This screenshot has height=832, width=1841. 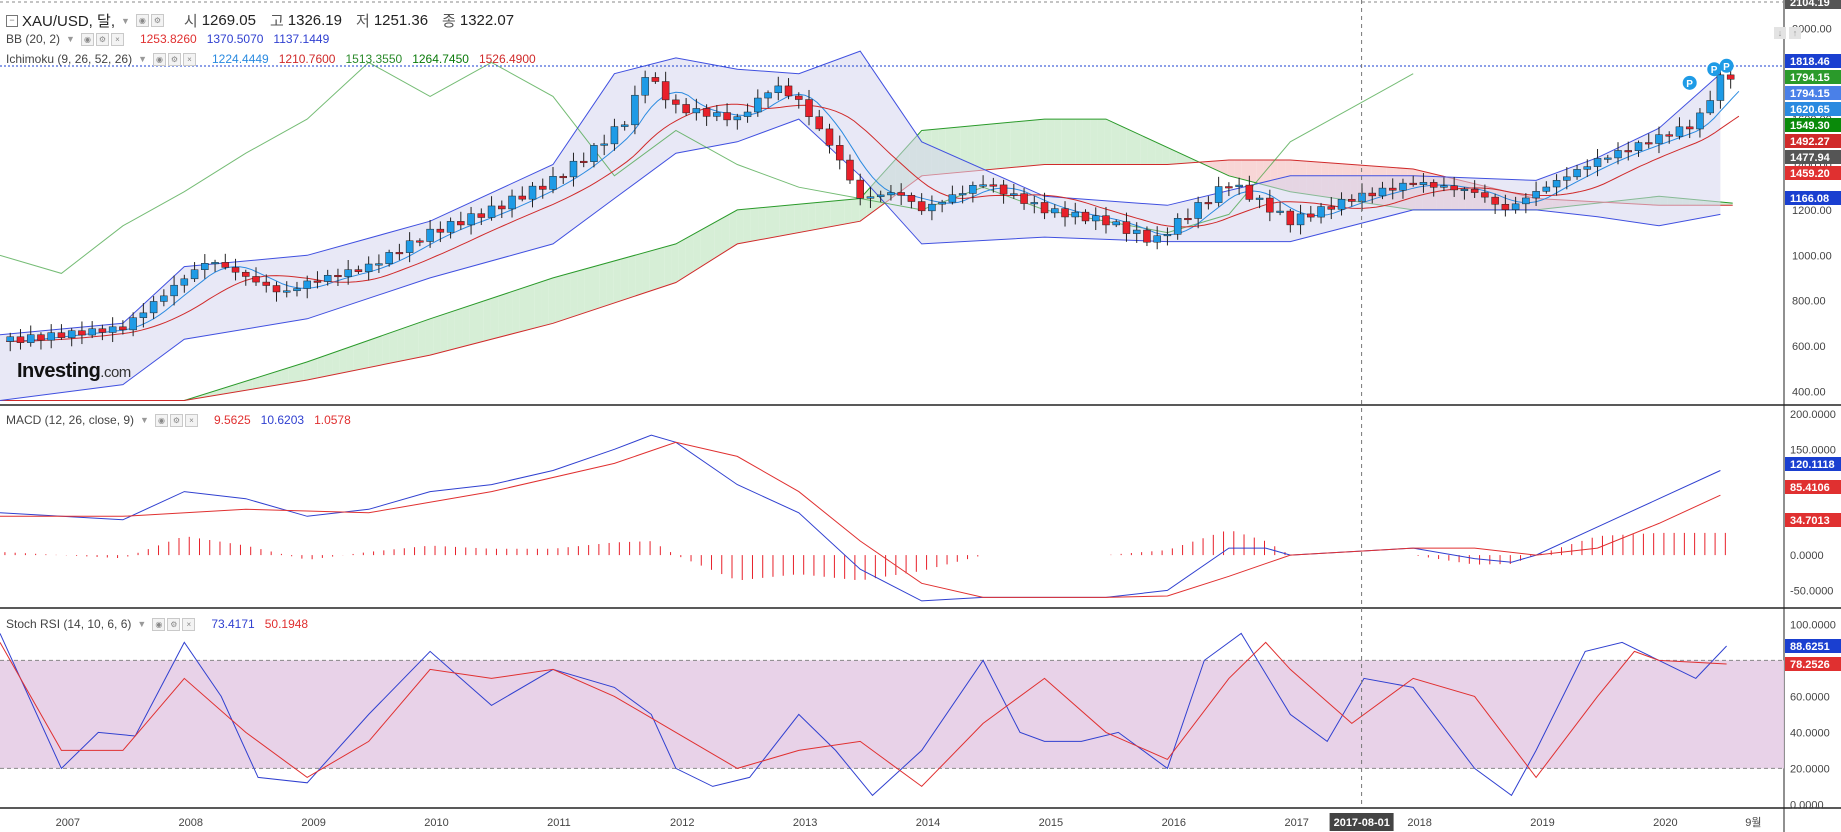 What do you see at coordinates (1795, 33) in the screenshot?
I see `arrow-up-icon: ↑` at bounding box center [1795, 33].